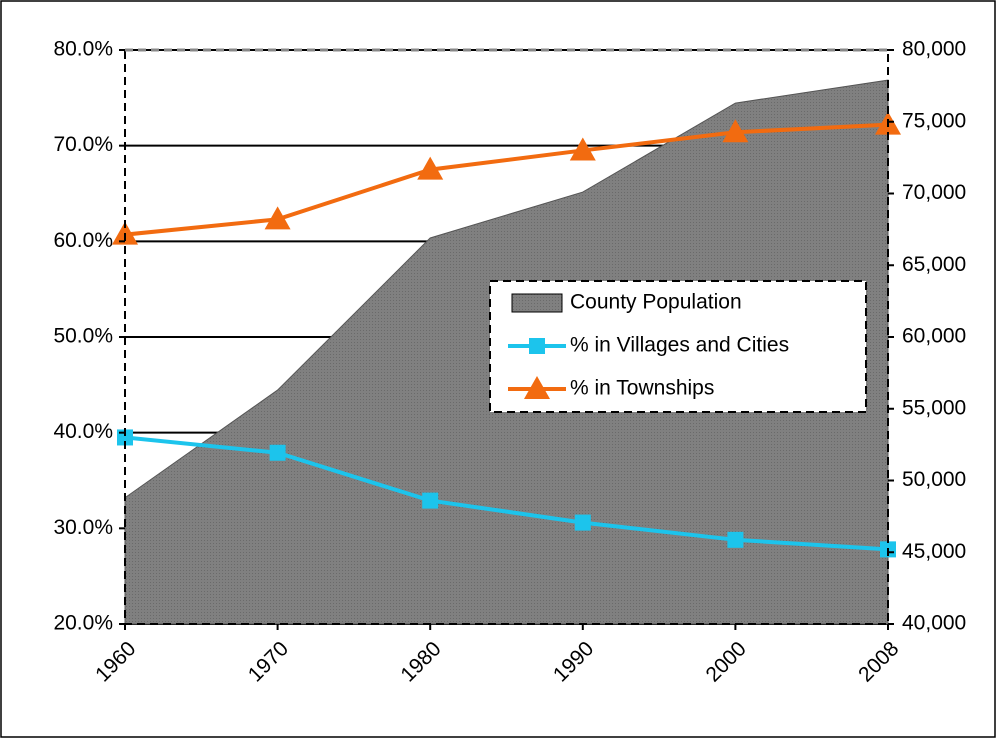  I want to click on y2-tick-label: 65,000, so click(934, 264).